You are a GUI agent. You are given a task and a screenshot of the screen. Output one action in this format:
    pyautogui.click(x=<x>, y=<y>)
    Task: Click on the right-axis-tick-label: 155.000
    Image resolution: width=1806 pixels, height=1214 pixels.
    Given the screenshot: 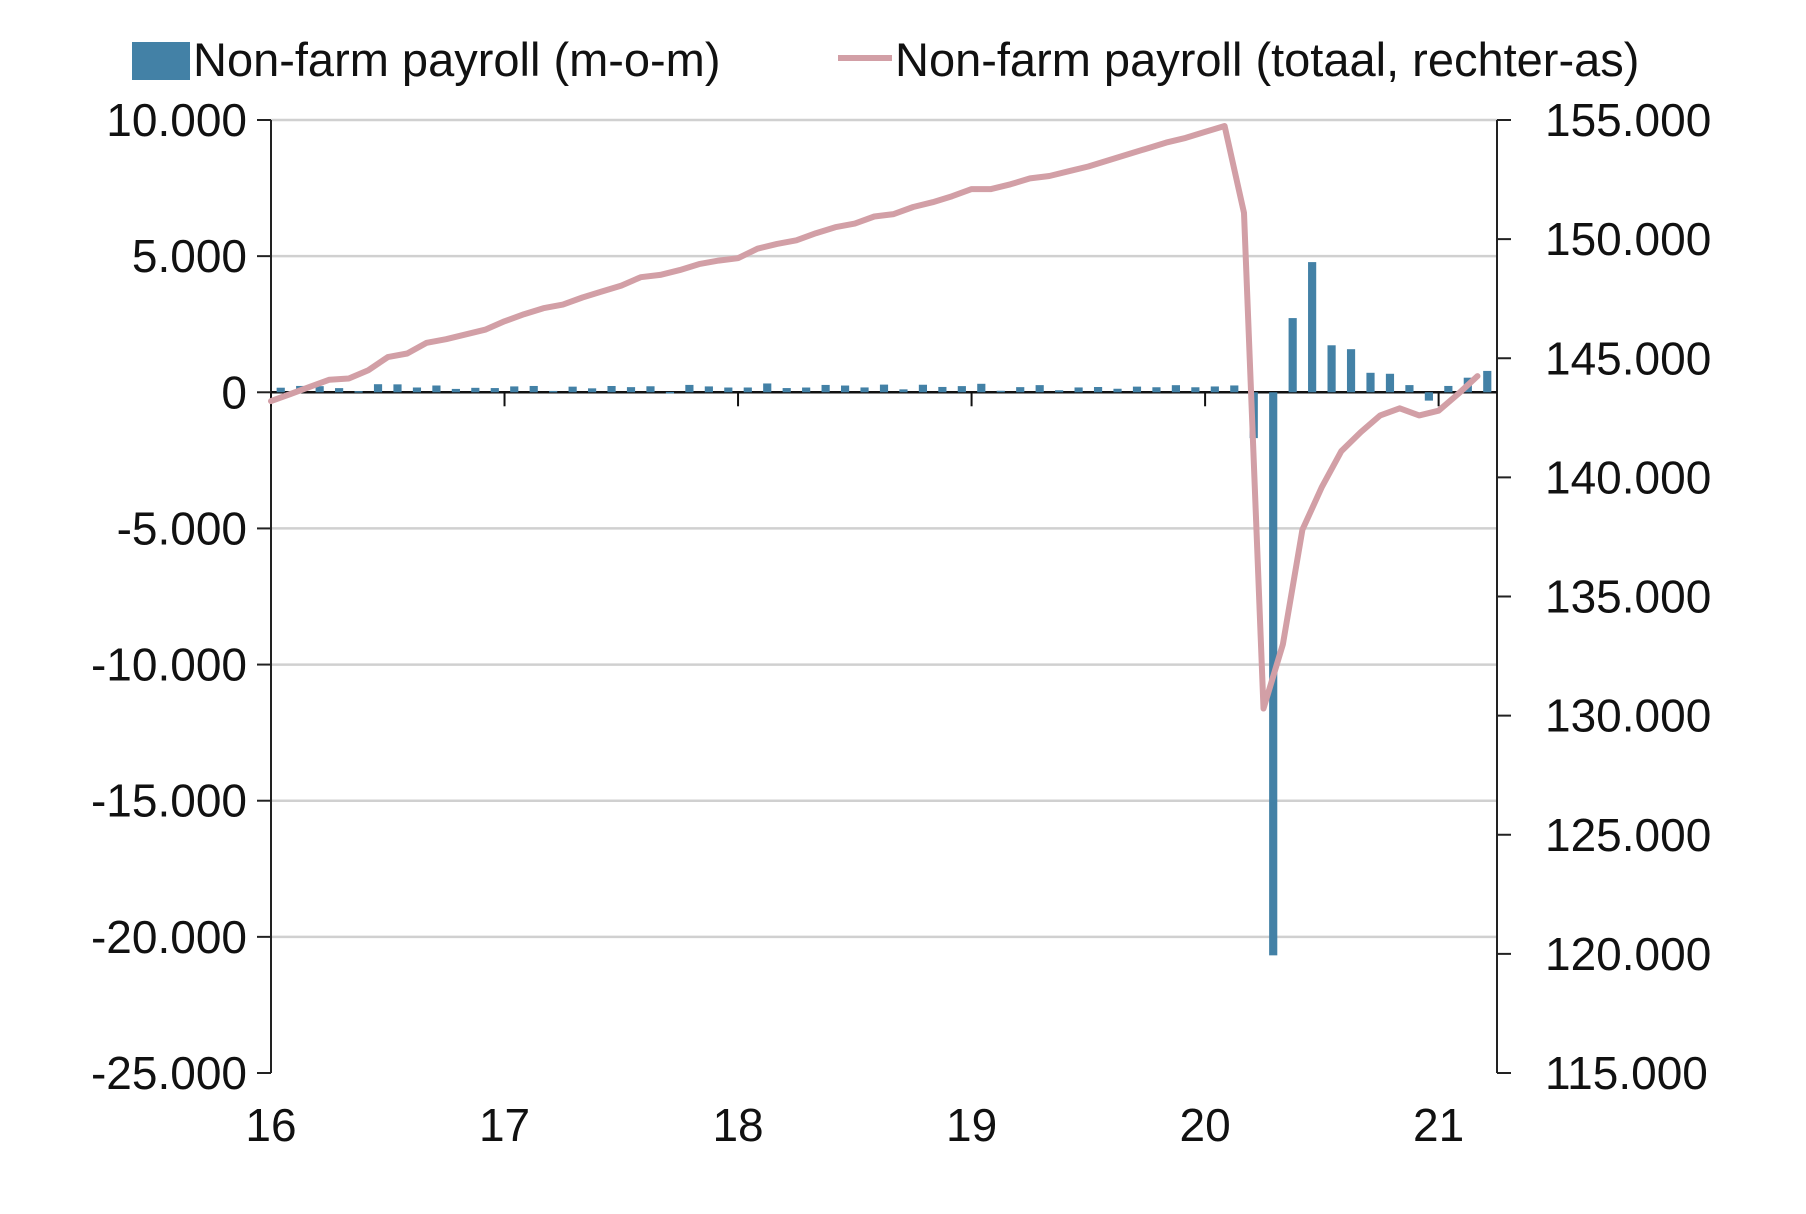 What is the action you would take?
    pyautogui.click(x=1628, y=120)
    